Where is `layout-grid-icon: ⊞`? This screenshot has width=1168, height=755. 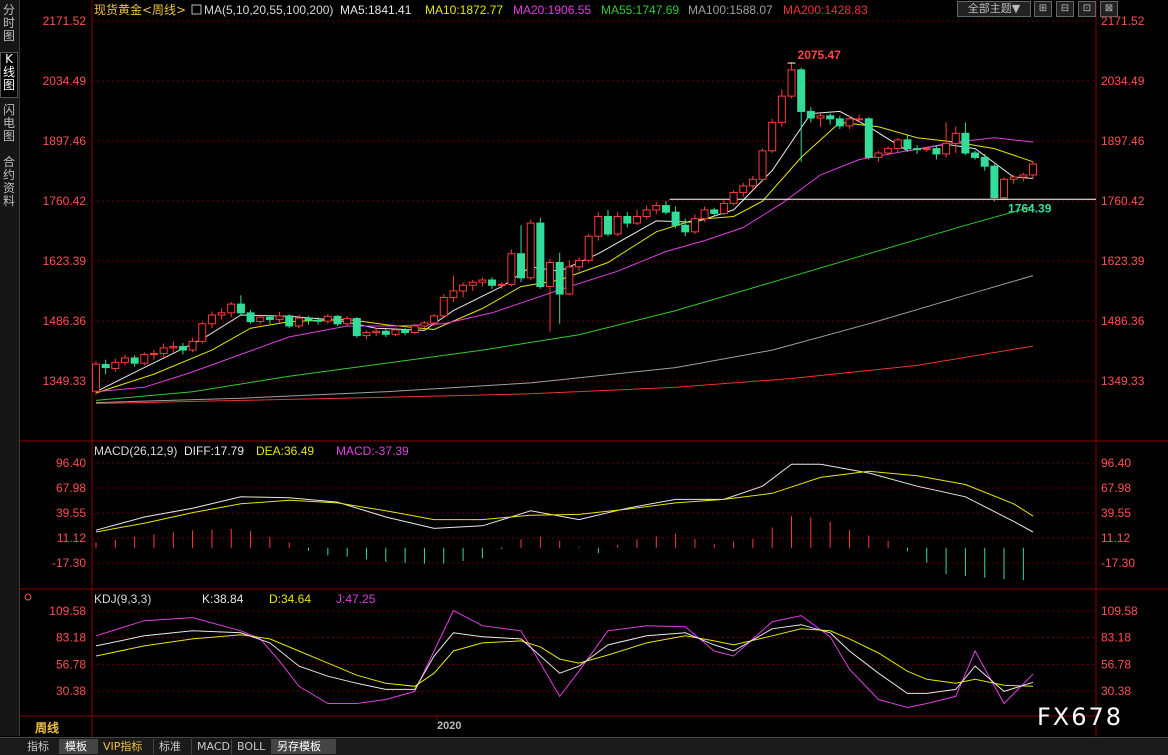 layout-grid-icon: ⊞ is located at coordinates (1043, 9).